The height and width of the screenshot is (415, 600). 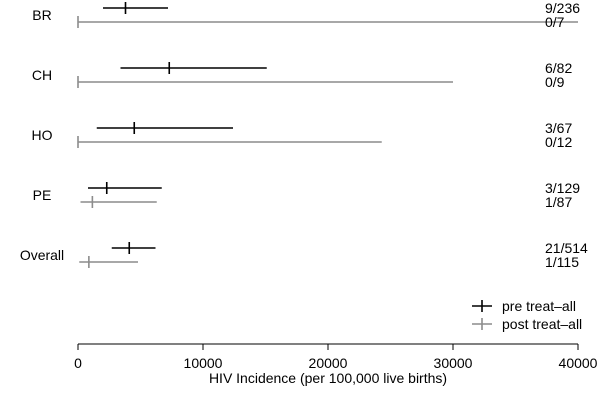 I want to click on pre-fraction-label: 3/129, so click(x=562, y=188).